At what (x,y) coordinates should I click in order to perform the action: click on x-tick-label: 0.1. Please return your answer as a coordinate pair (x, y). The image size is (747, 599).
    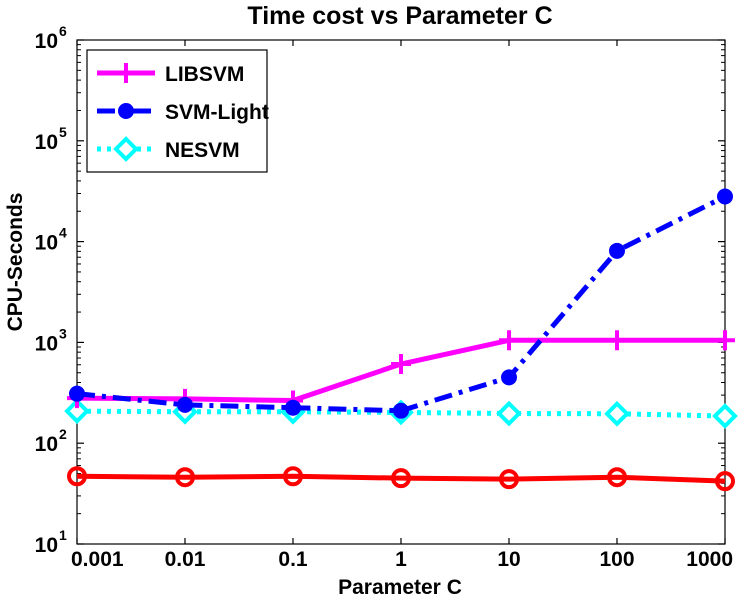
    Looking at the image, I should click on (293, 559).